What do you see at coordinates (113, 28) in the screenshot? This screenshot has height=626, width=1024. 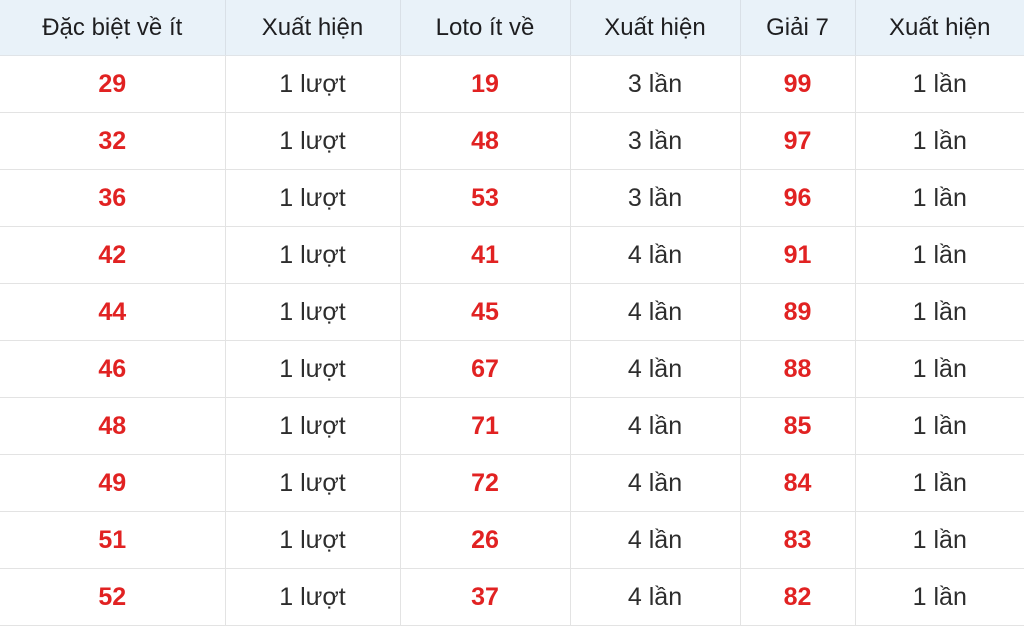 I see `column-header-0: Đặc biệt về ít` at bounding box center [113, 28].